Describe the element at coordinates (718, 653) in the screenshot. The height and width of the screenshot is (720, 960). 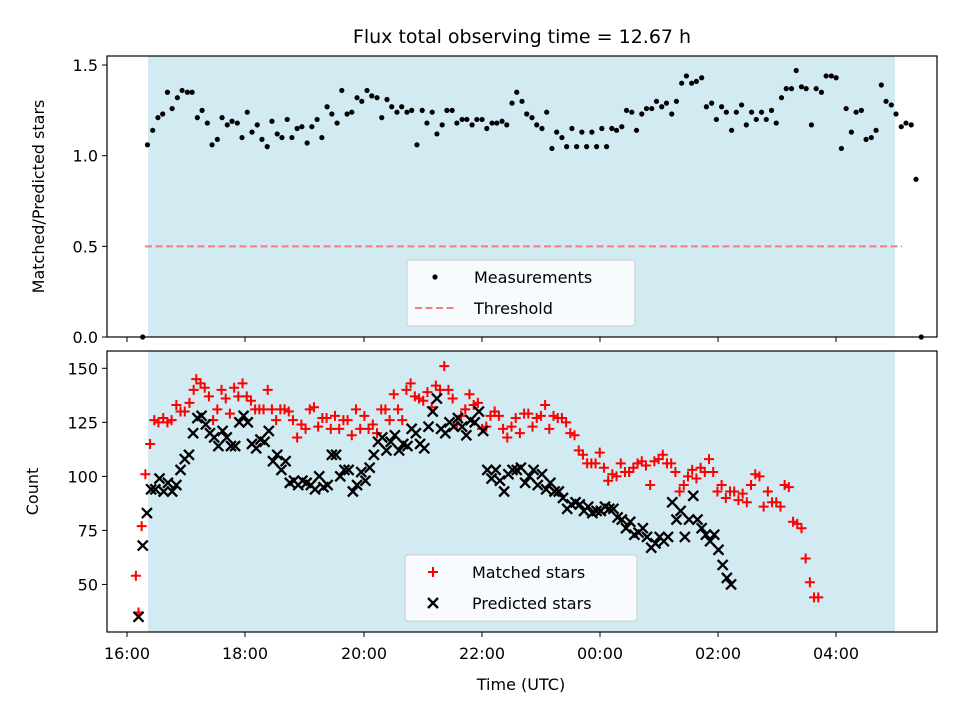
I see `x-tick-label: 02:00` at that location.